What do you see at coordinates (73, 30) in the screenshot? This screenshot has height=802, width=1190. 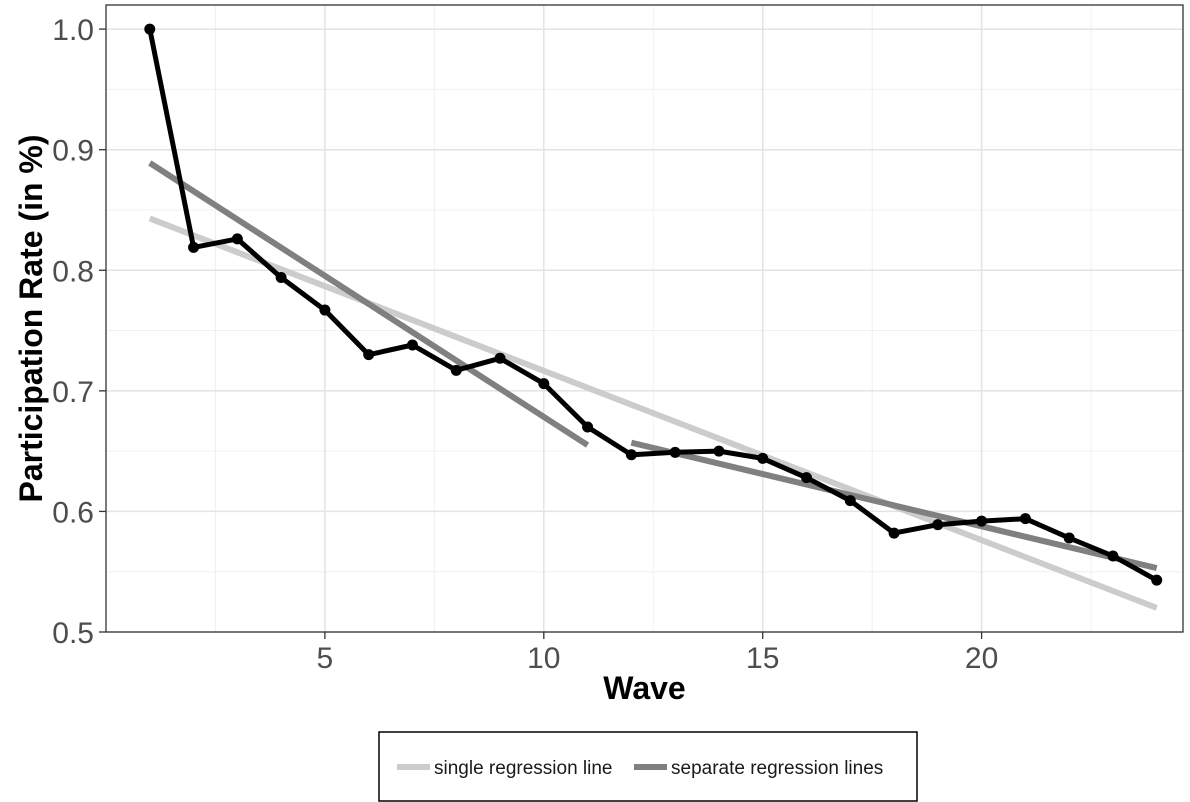 I see `y-tick-label: 1.0` at bounding box center [73, 30].